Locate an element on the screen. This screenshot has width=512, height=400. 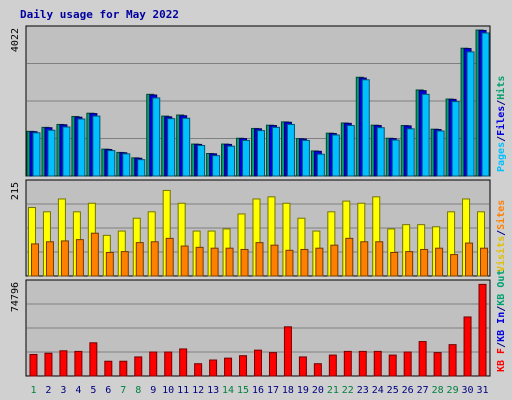
x-tick-label-8: 8 is located at coordinates (138, 390).